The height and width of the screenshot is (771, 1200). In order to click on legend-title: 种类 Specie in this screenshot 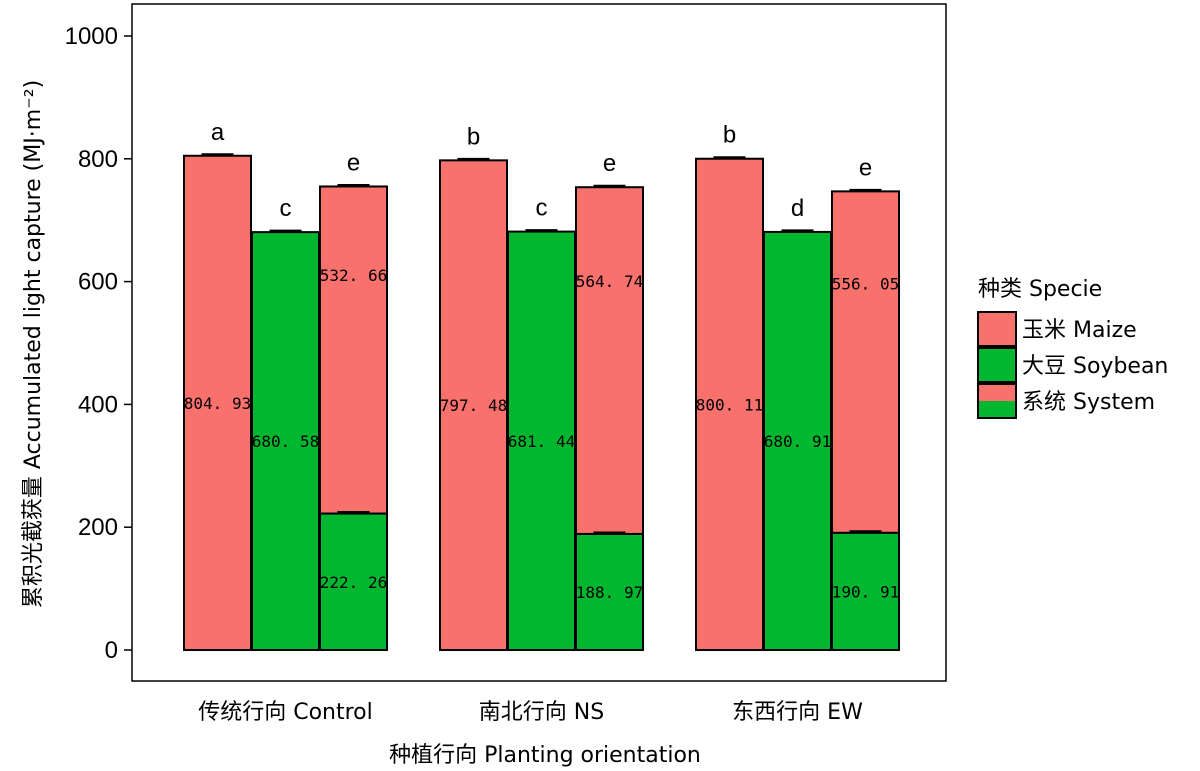, I will do `click(1040, 289)`.